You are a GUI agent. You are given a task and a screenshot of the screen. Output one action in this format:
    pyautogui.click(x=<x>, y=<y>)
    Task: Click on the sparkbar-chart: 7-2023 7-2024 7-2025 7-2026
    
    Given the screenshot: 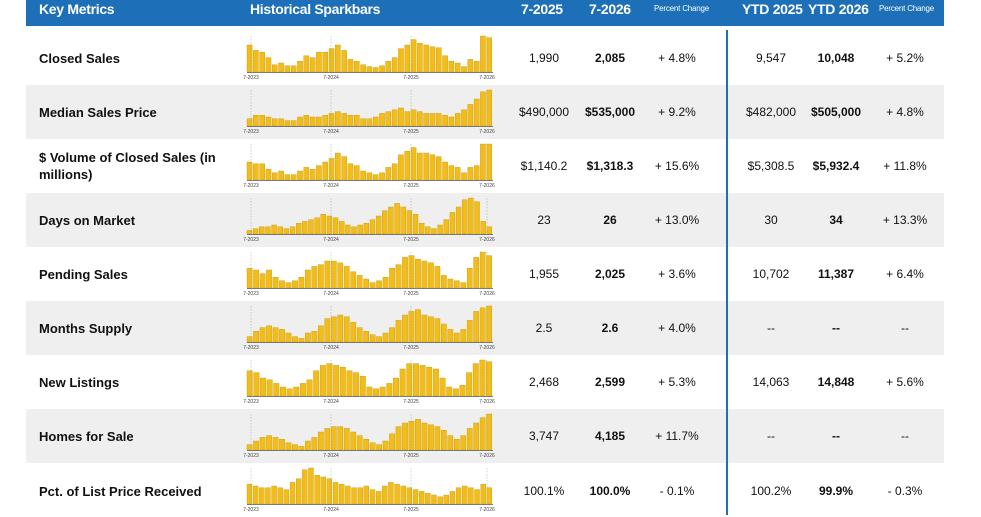 What is the action you would take?
    pyautogui.click(x=369, y=382)
    